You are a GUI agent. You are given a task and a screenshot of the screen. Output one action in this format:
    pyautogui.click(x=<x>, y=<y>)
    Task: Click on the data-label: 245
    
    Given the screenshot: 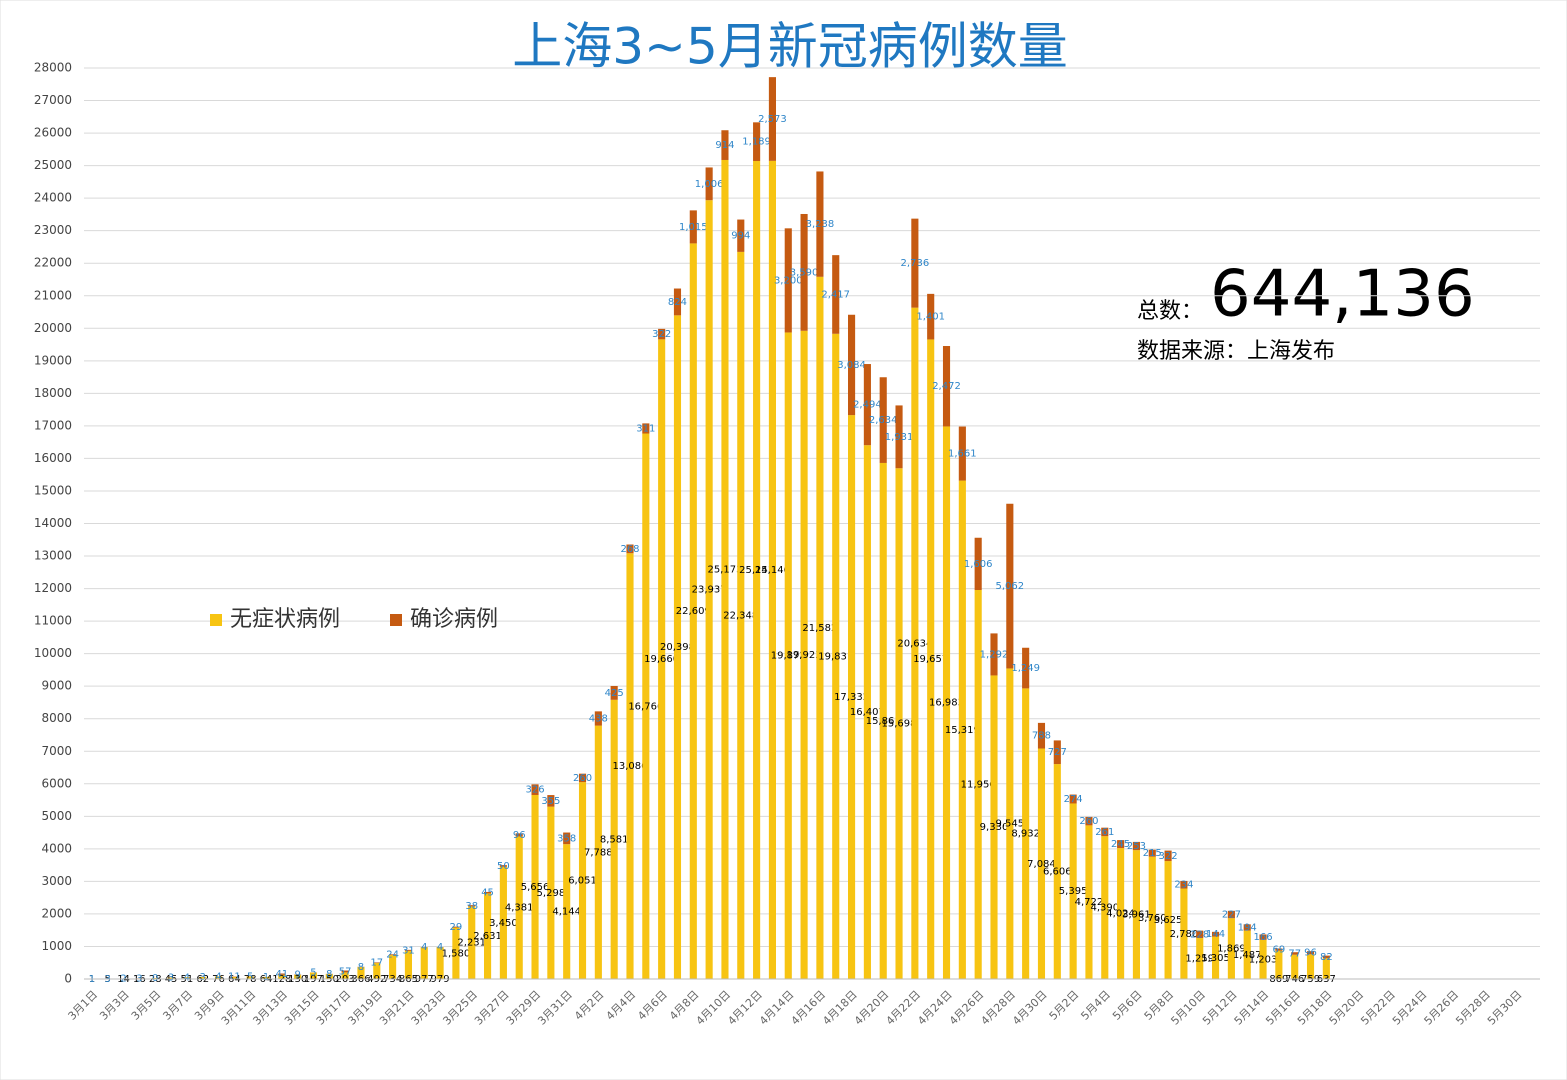 What is the action you would take?
    pyautogui.click(x=1120, y=844)
    